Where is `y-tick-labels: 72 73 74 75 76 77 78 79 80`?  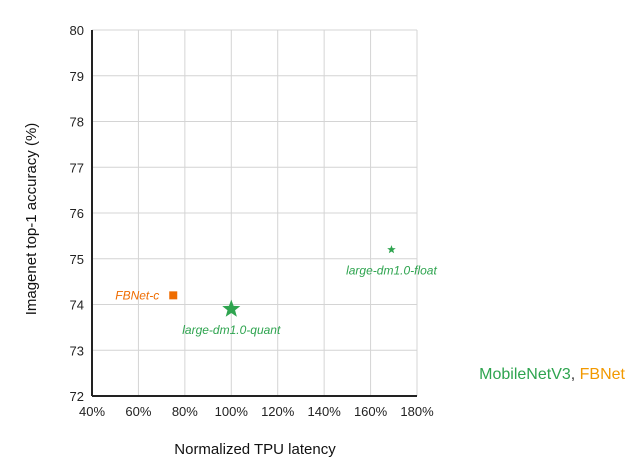
y-tick-labels: 72 73 74 75 76 77 78 79 80 is located at coordinates (77, 213).